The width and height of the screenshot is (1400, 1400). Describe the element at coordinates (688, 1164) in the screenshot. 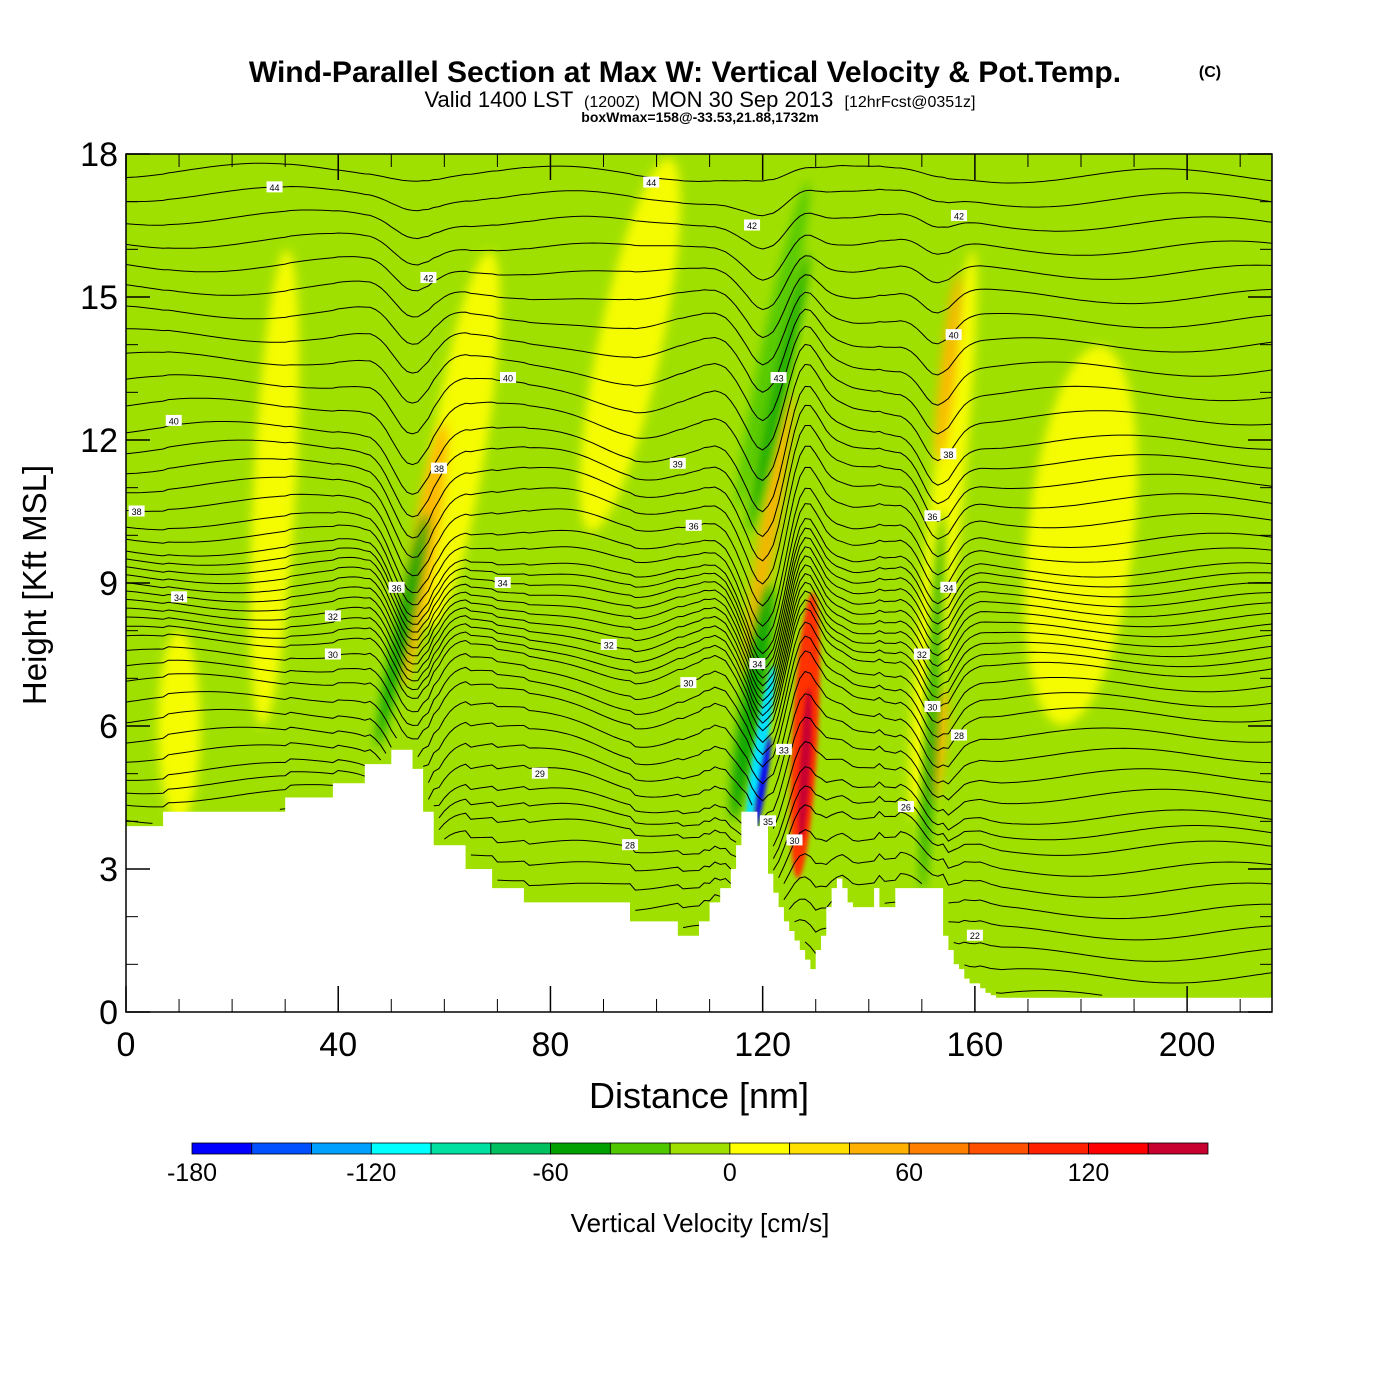

I see `colorbar: -180 -120 -60 0 60 120` at that location.